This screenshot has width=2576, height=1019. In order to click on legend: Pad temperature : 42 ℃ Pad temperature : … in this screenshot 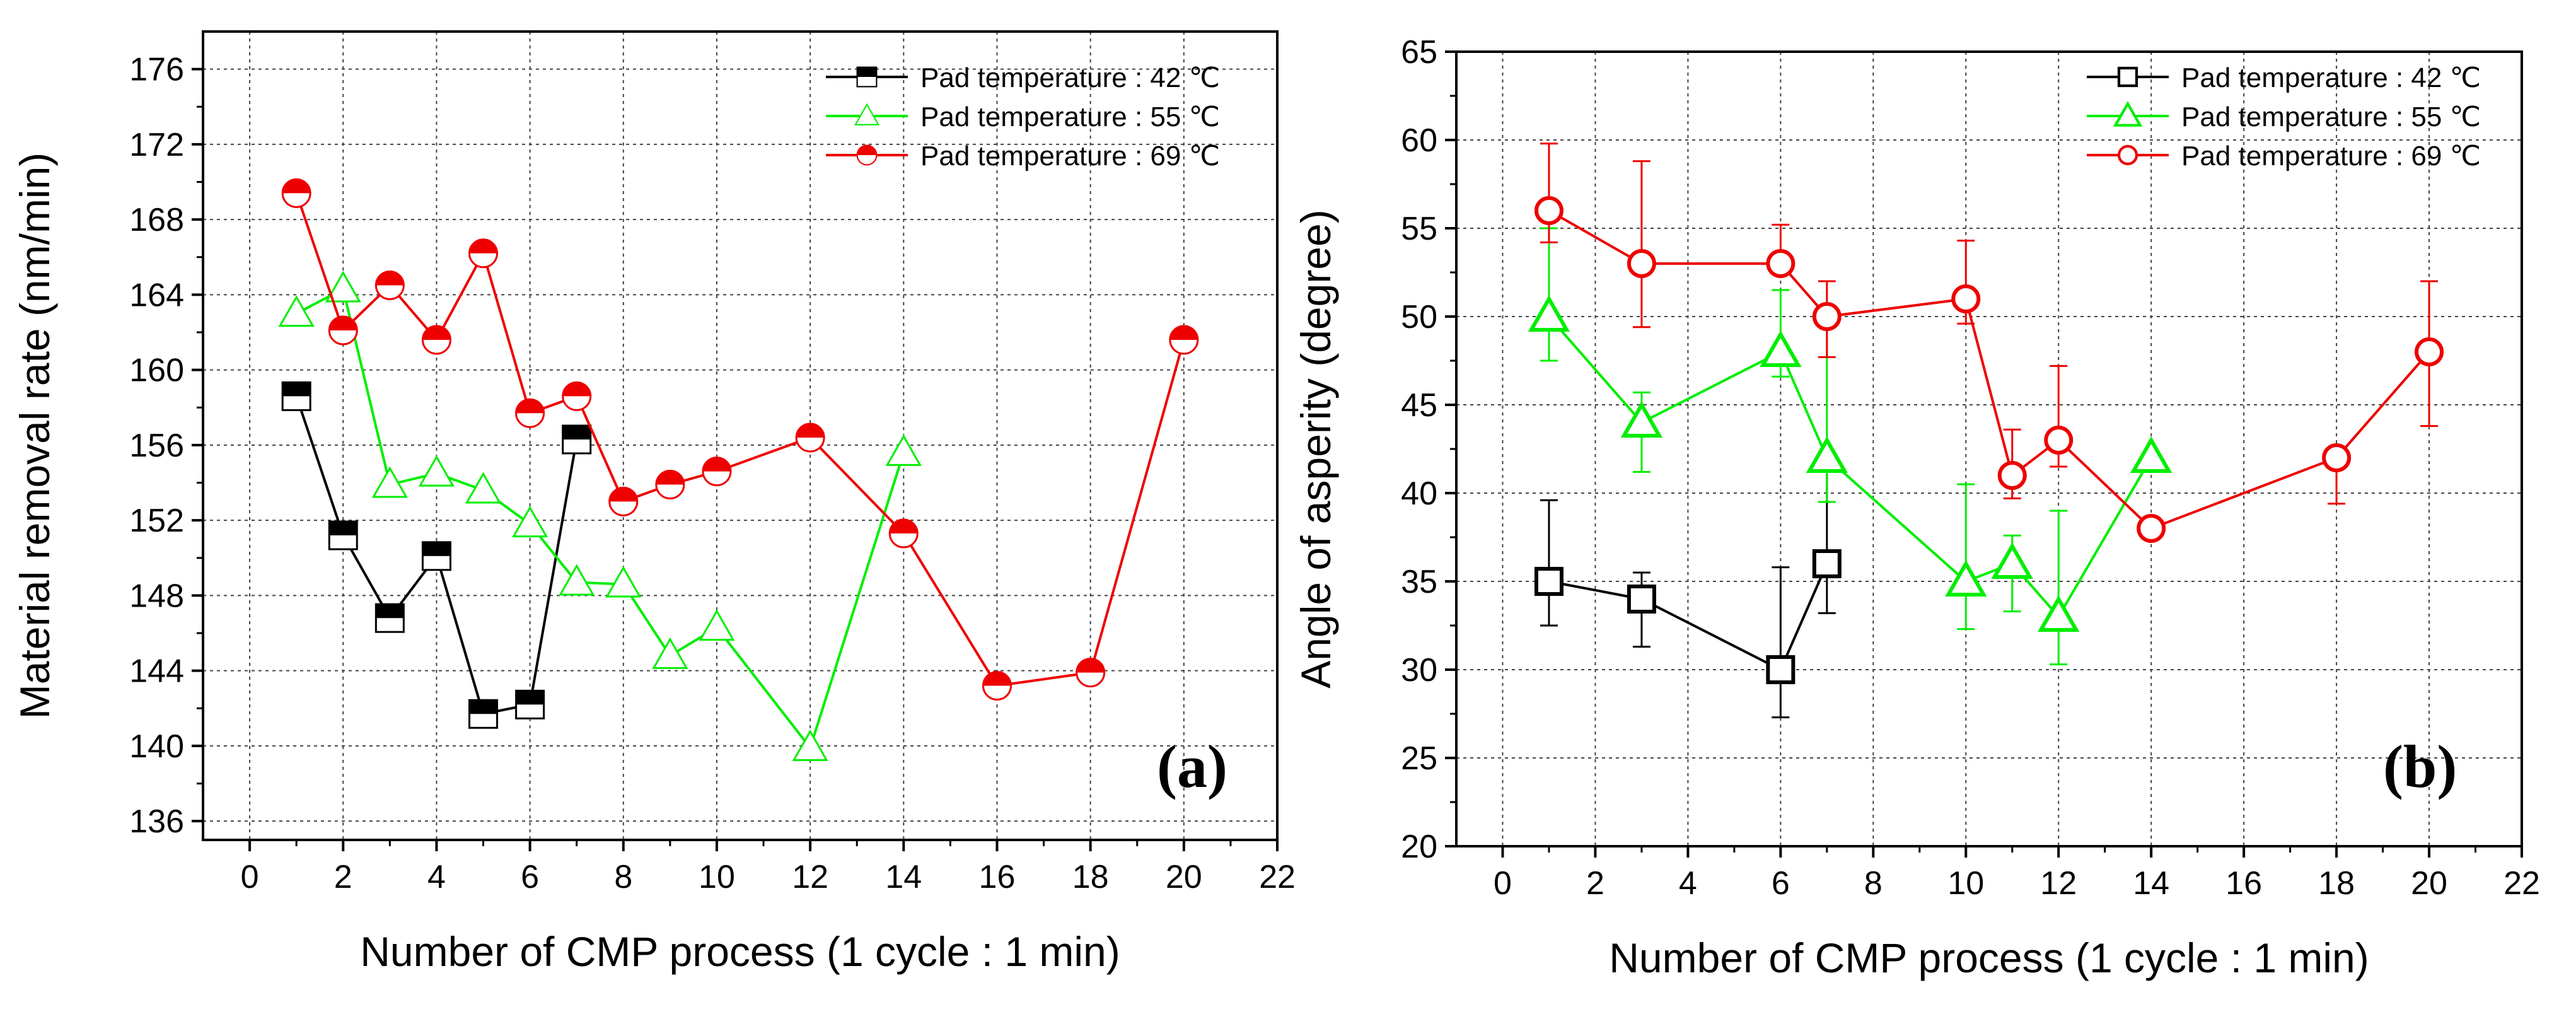, I will do `click(1023, 117)`.